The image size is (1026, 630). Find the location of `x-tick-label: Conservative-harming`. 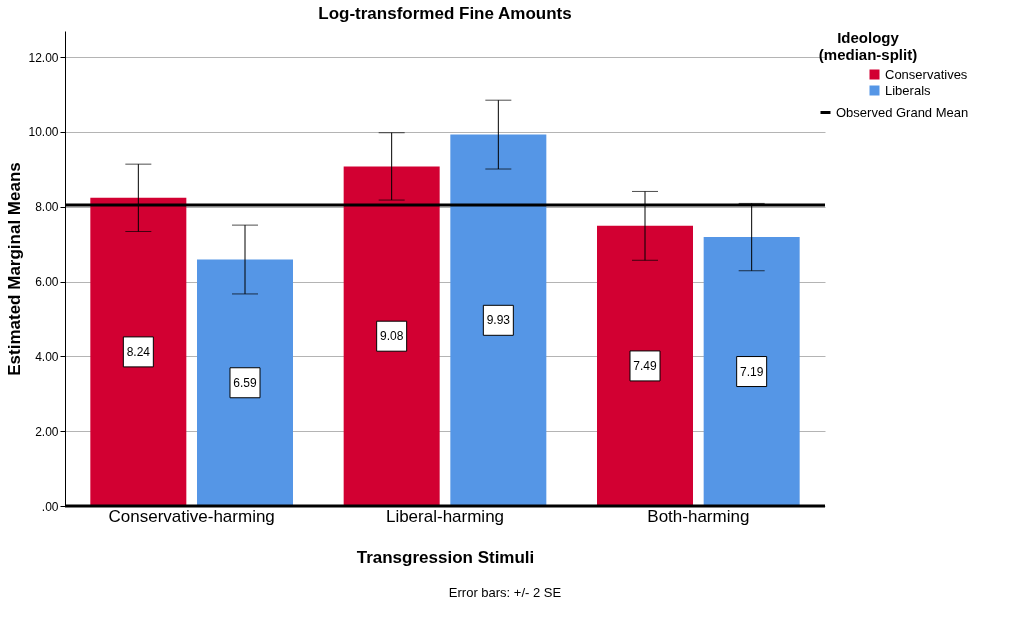

x-tick-label: Conservative-harming is located at coordinates (191, 516).